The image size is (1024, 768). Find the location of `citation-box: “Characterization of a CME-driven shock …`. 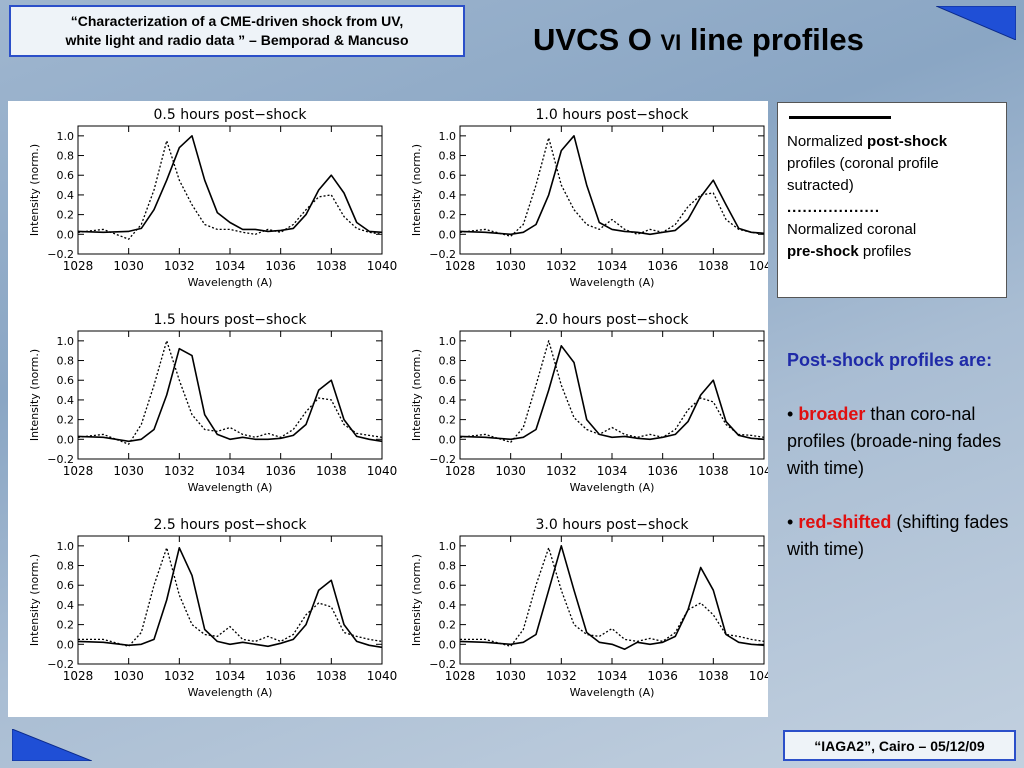

citation-box: “Characterization of a CME-driven shock … is located at coordinates (237, 31).